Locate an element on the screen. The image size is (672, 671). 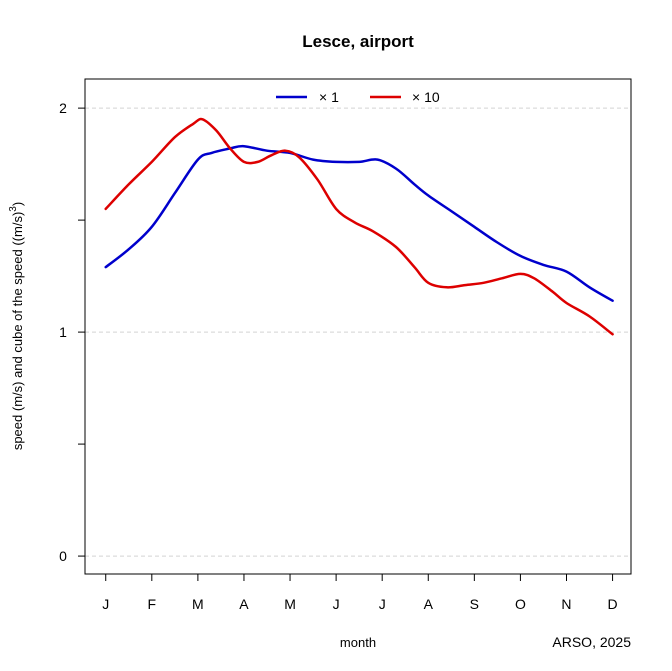
x-tick-label-2: M is located at coordinates (198, 604).